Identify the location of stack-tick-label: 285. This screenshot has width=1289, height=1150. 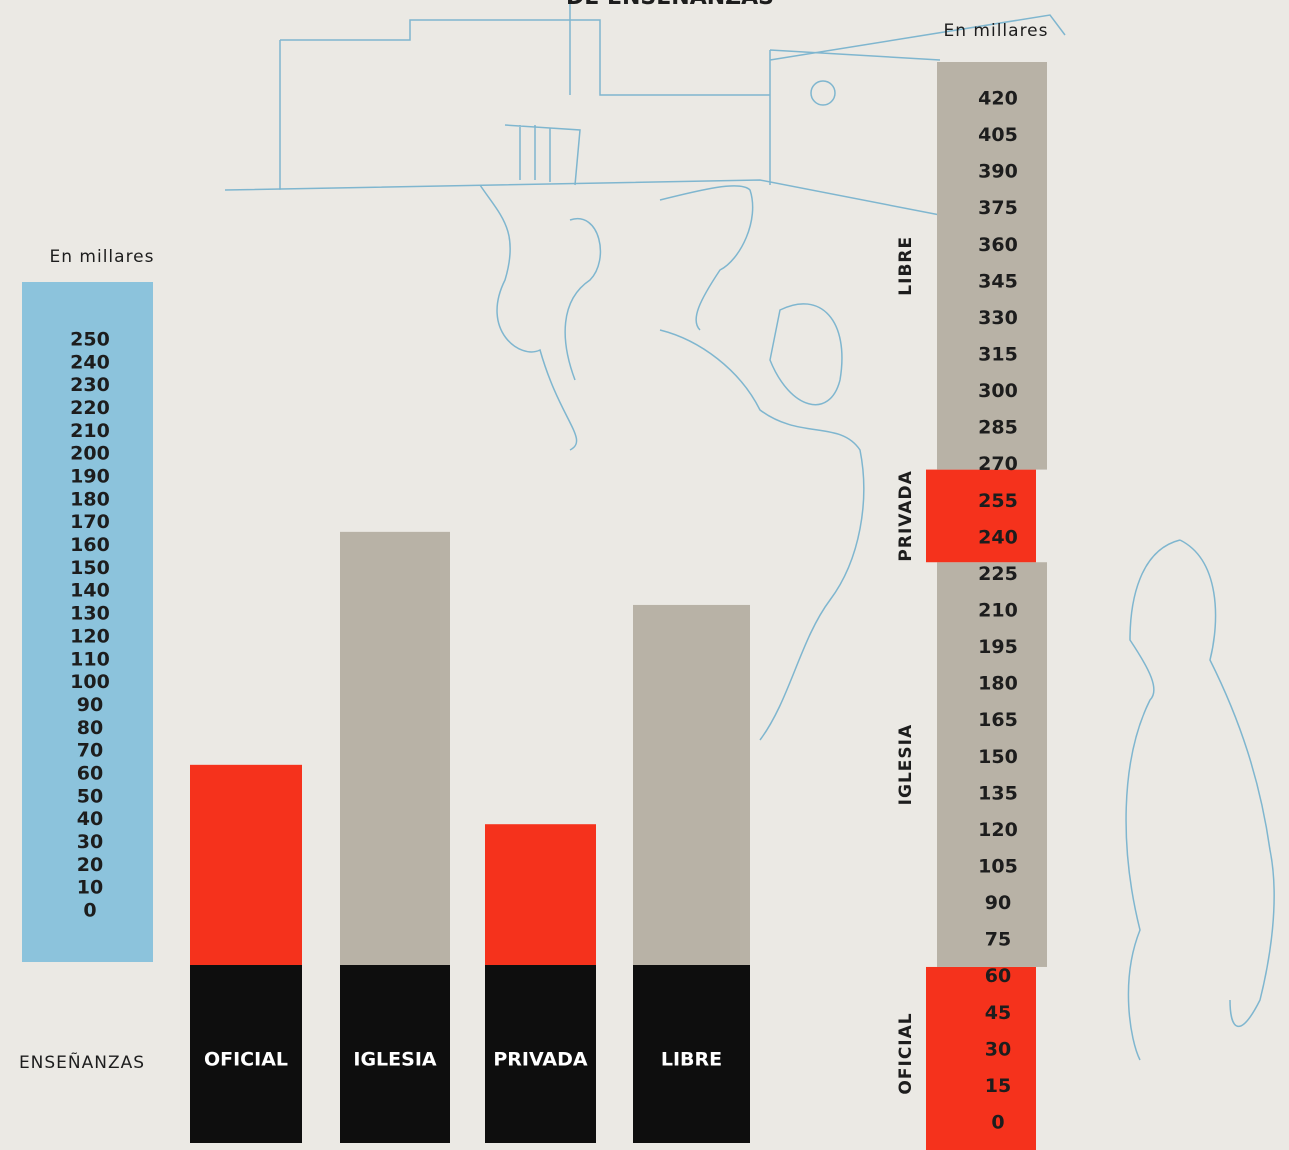
(998, 428).